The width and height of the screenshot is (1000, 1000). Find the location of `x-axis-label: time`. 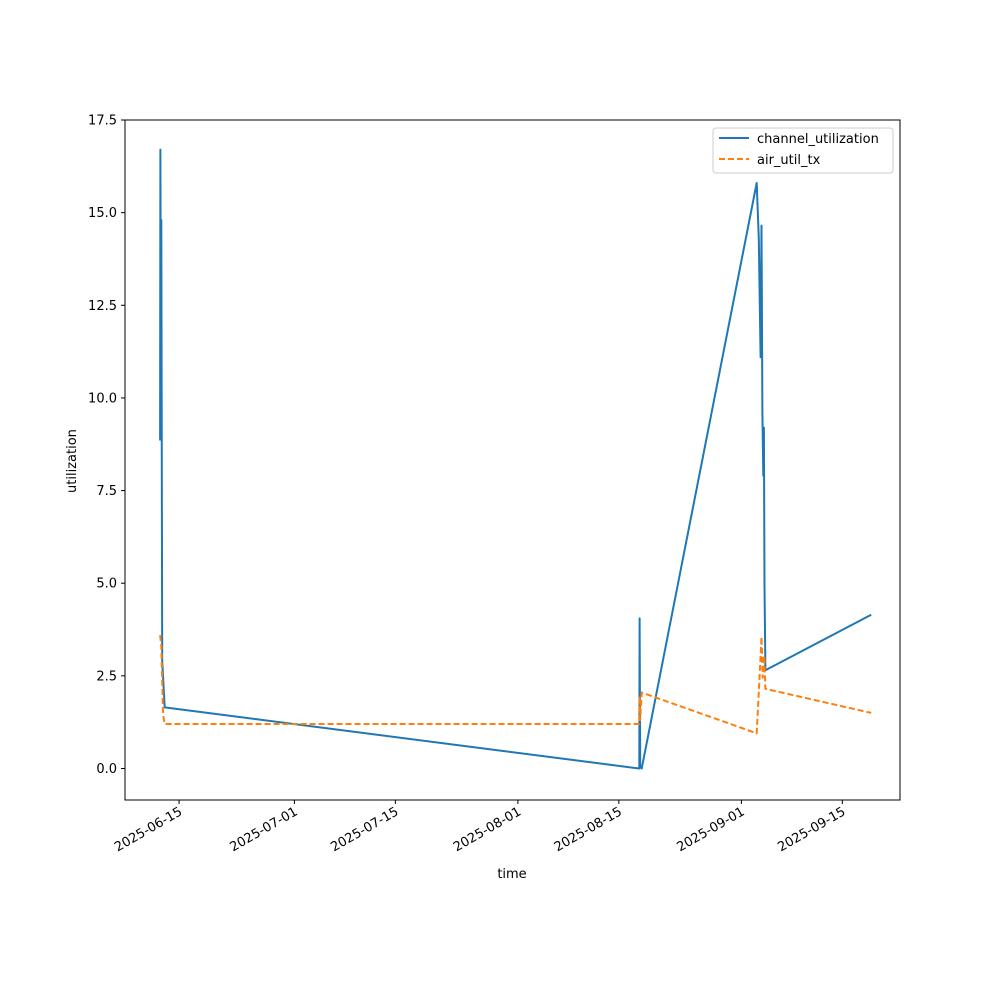

x-axis-label: time is located at coordinates (511, 874).